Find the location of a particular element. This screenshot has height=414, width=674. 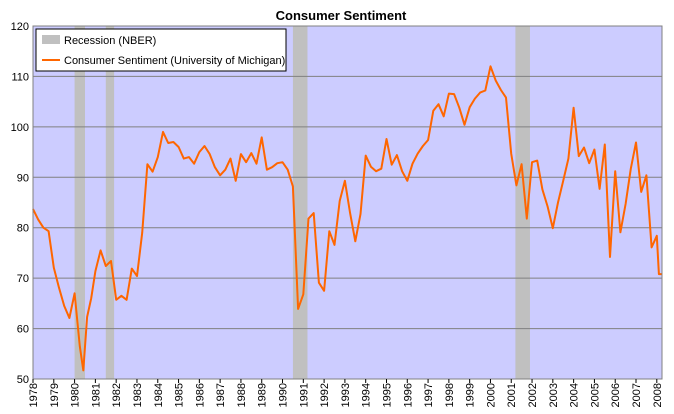

x-tick-label: 1994 is located at coordinates (367, 395).